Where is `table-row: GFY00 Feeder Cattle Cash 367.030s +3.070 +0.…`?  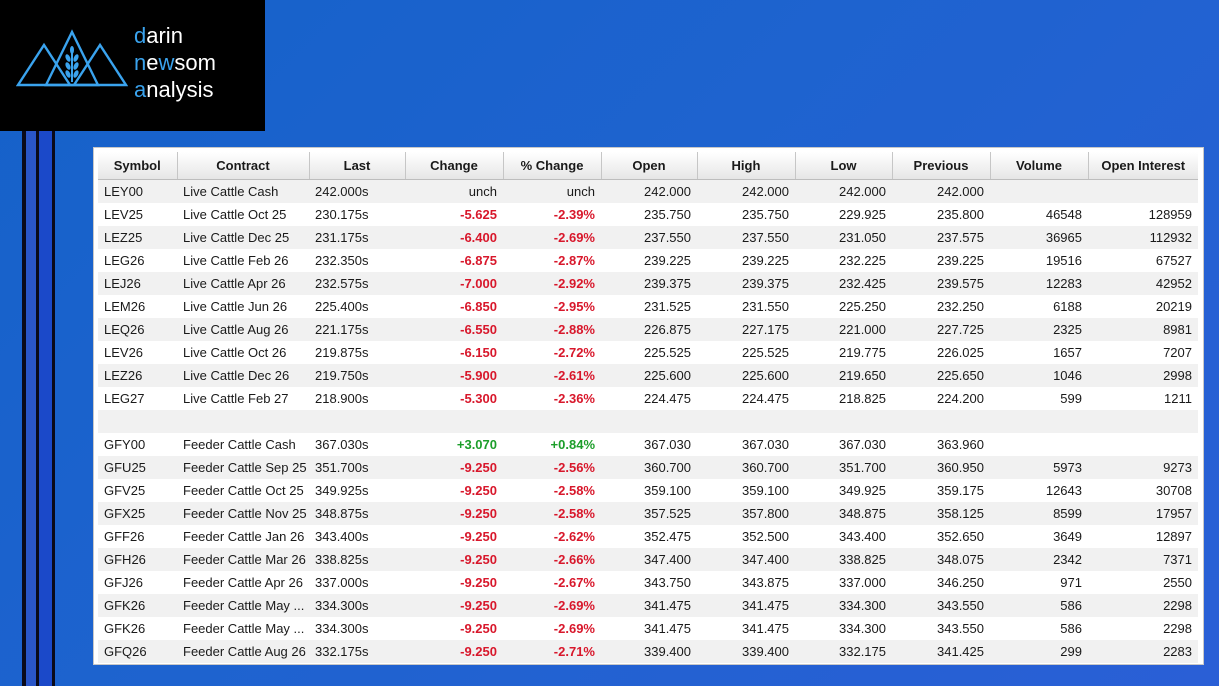
table-row: GFY00 Feeder Cattle Cash 367.030s +3.070 +0.… is located at coordinates (648, 444).